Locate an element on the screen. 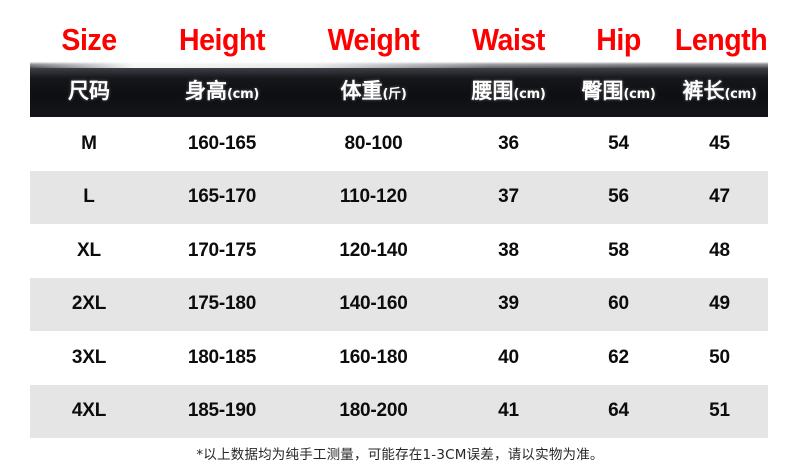 This screenshot has height=474, width=800. header-cn-length: 裤长(cm) is located at coordinates (719, 90).